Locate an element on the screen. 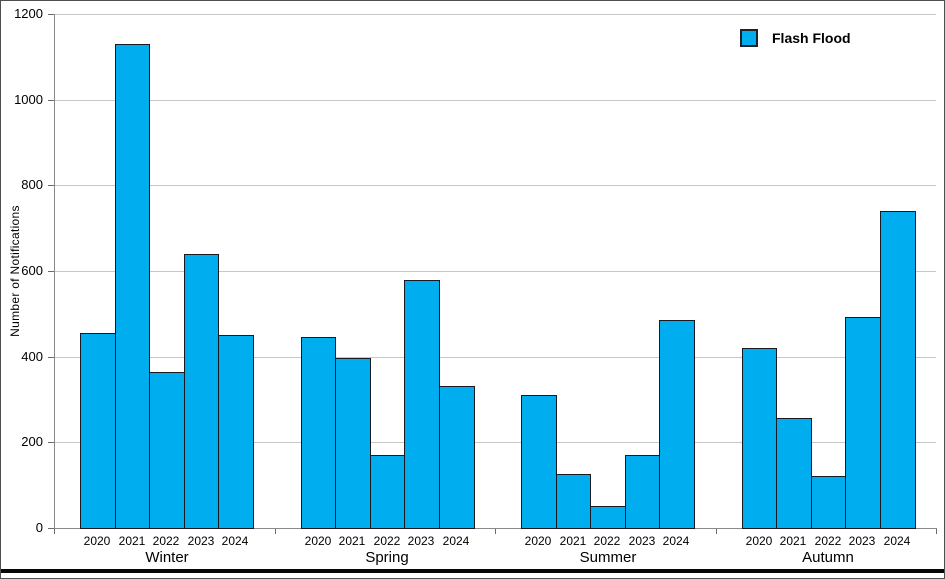 This screenshot has height=579, width=945. season-label-summer: Summer is located at coordinates (608, 557).